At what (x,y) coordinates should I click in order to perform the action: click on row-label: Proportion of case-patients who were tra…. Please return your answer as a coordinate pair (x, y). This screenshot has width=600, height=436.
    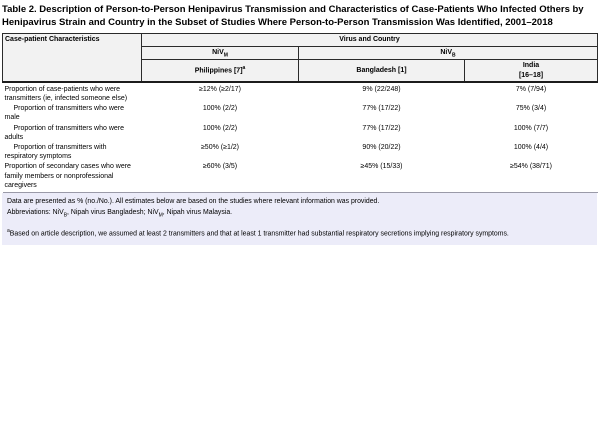
    Looking at the image, I should click on (72, 92).